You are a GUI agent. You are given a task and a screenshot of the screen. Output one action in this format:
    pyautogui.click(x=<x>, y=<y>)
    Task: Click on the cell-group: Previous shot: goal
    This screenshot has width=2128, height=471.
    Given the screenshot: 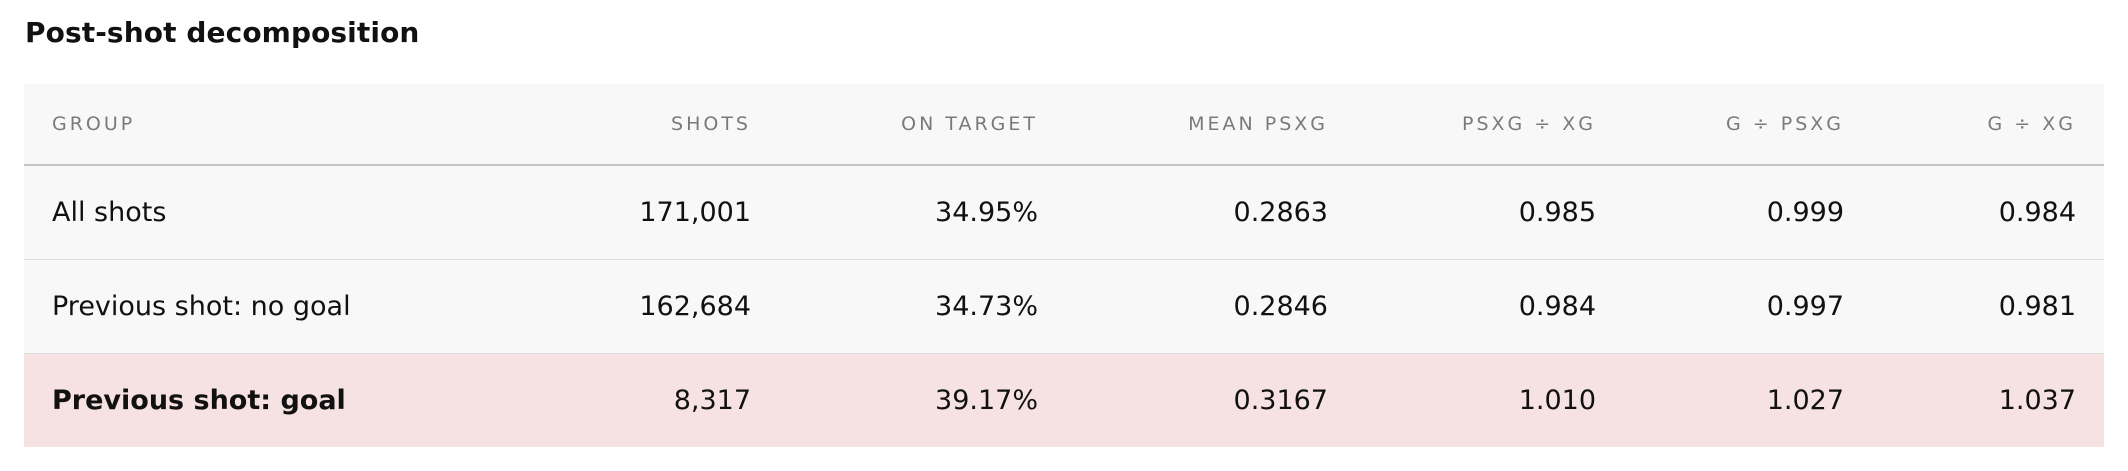 What is the action you would take?
    pyautogui.click(x=199, y=400)
    